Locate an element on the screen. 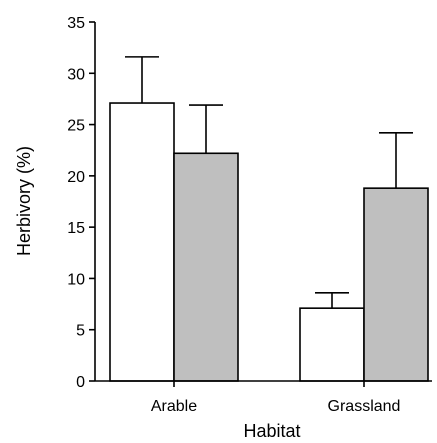 Image resolution: width=437 pixels, height=443 pixels. x-axis-title: Habitat is located at coordinates (271, 431).